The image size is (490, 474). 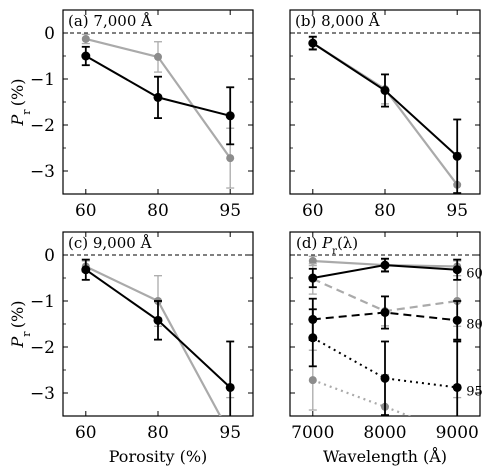 What do you see at coordinates (384, 433) in the screenshot?
I see `x-tick-label: 8000` at bounding box center [384, 433].